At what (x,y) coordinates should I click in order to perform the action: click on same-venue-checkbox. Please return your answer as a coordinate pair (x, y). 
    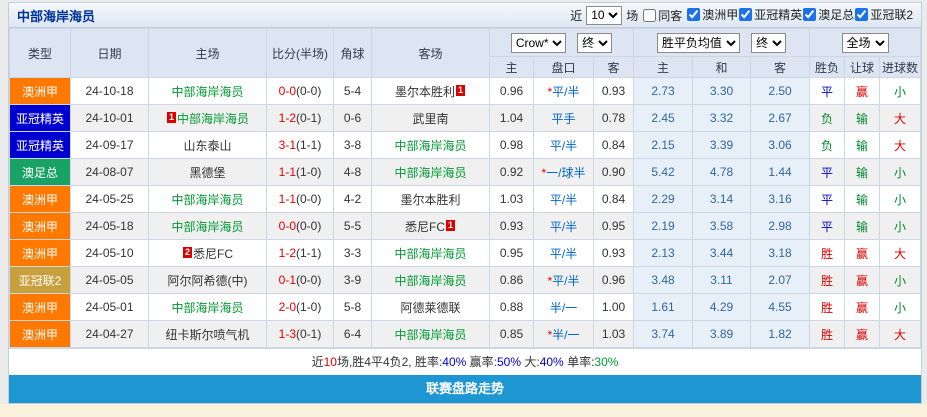
    Looking at the image, I should click on (650, 15).